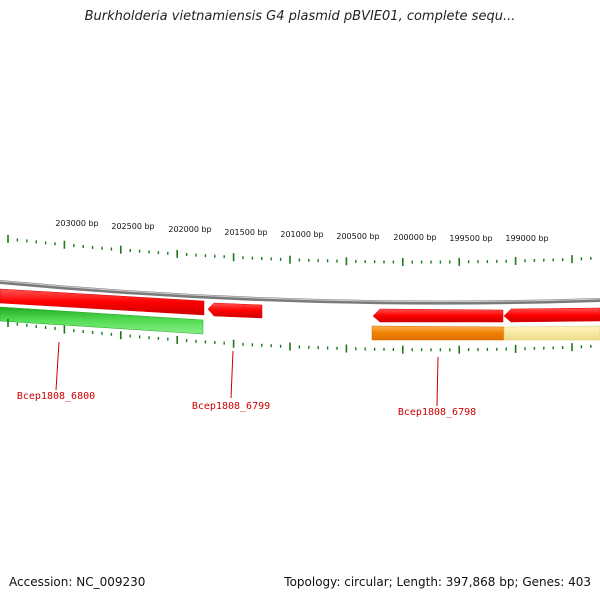  I want to click on ruler-label: 200000 bp, so click(414, 237).